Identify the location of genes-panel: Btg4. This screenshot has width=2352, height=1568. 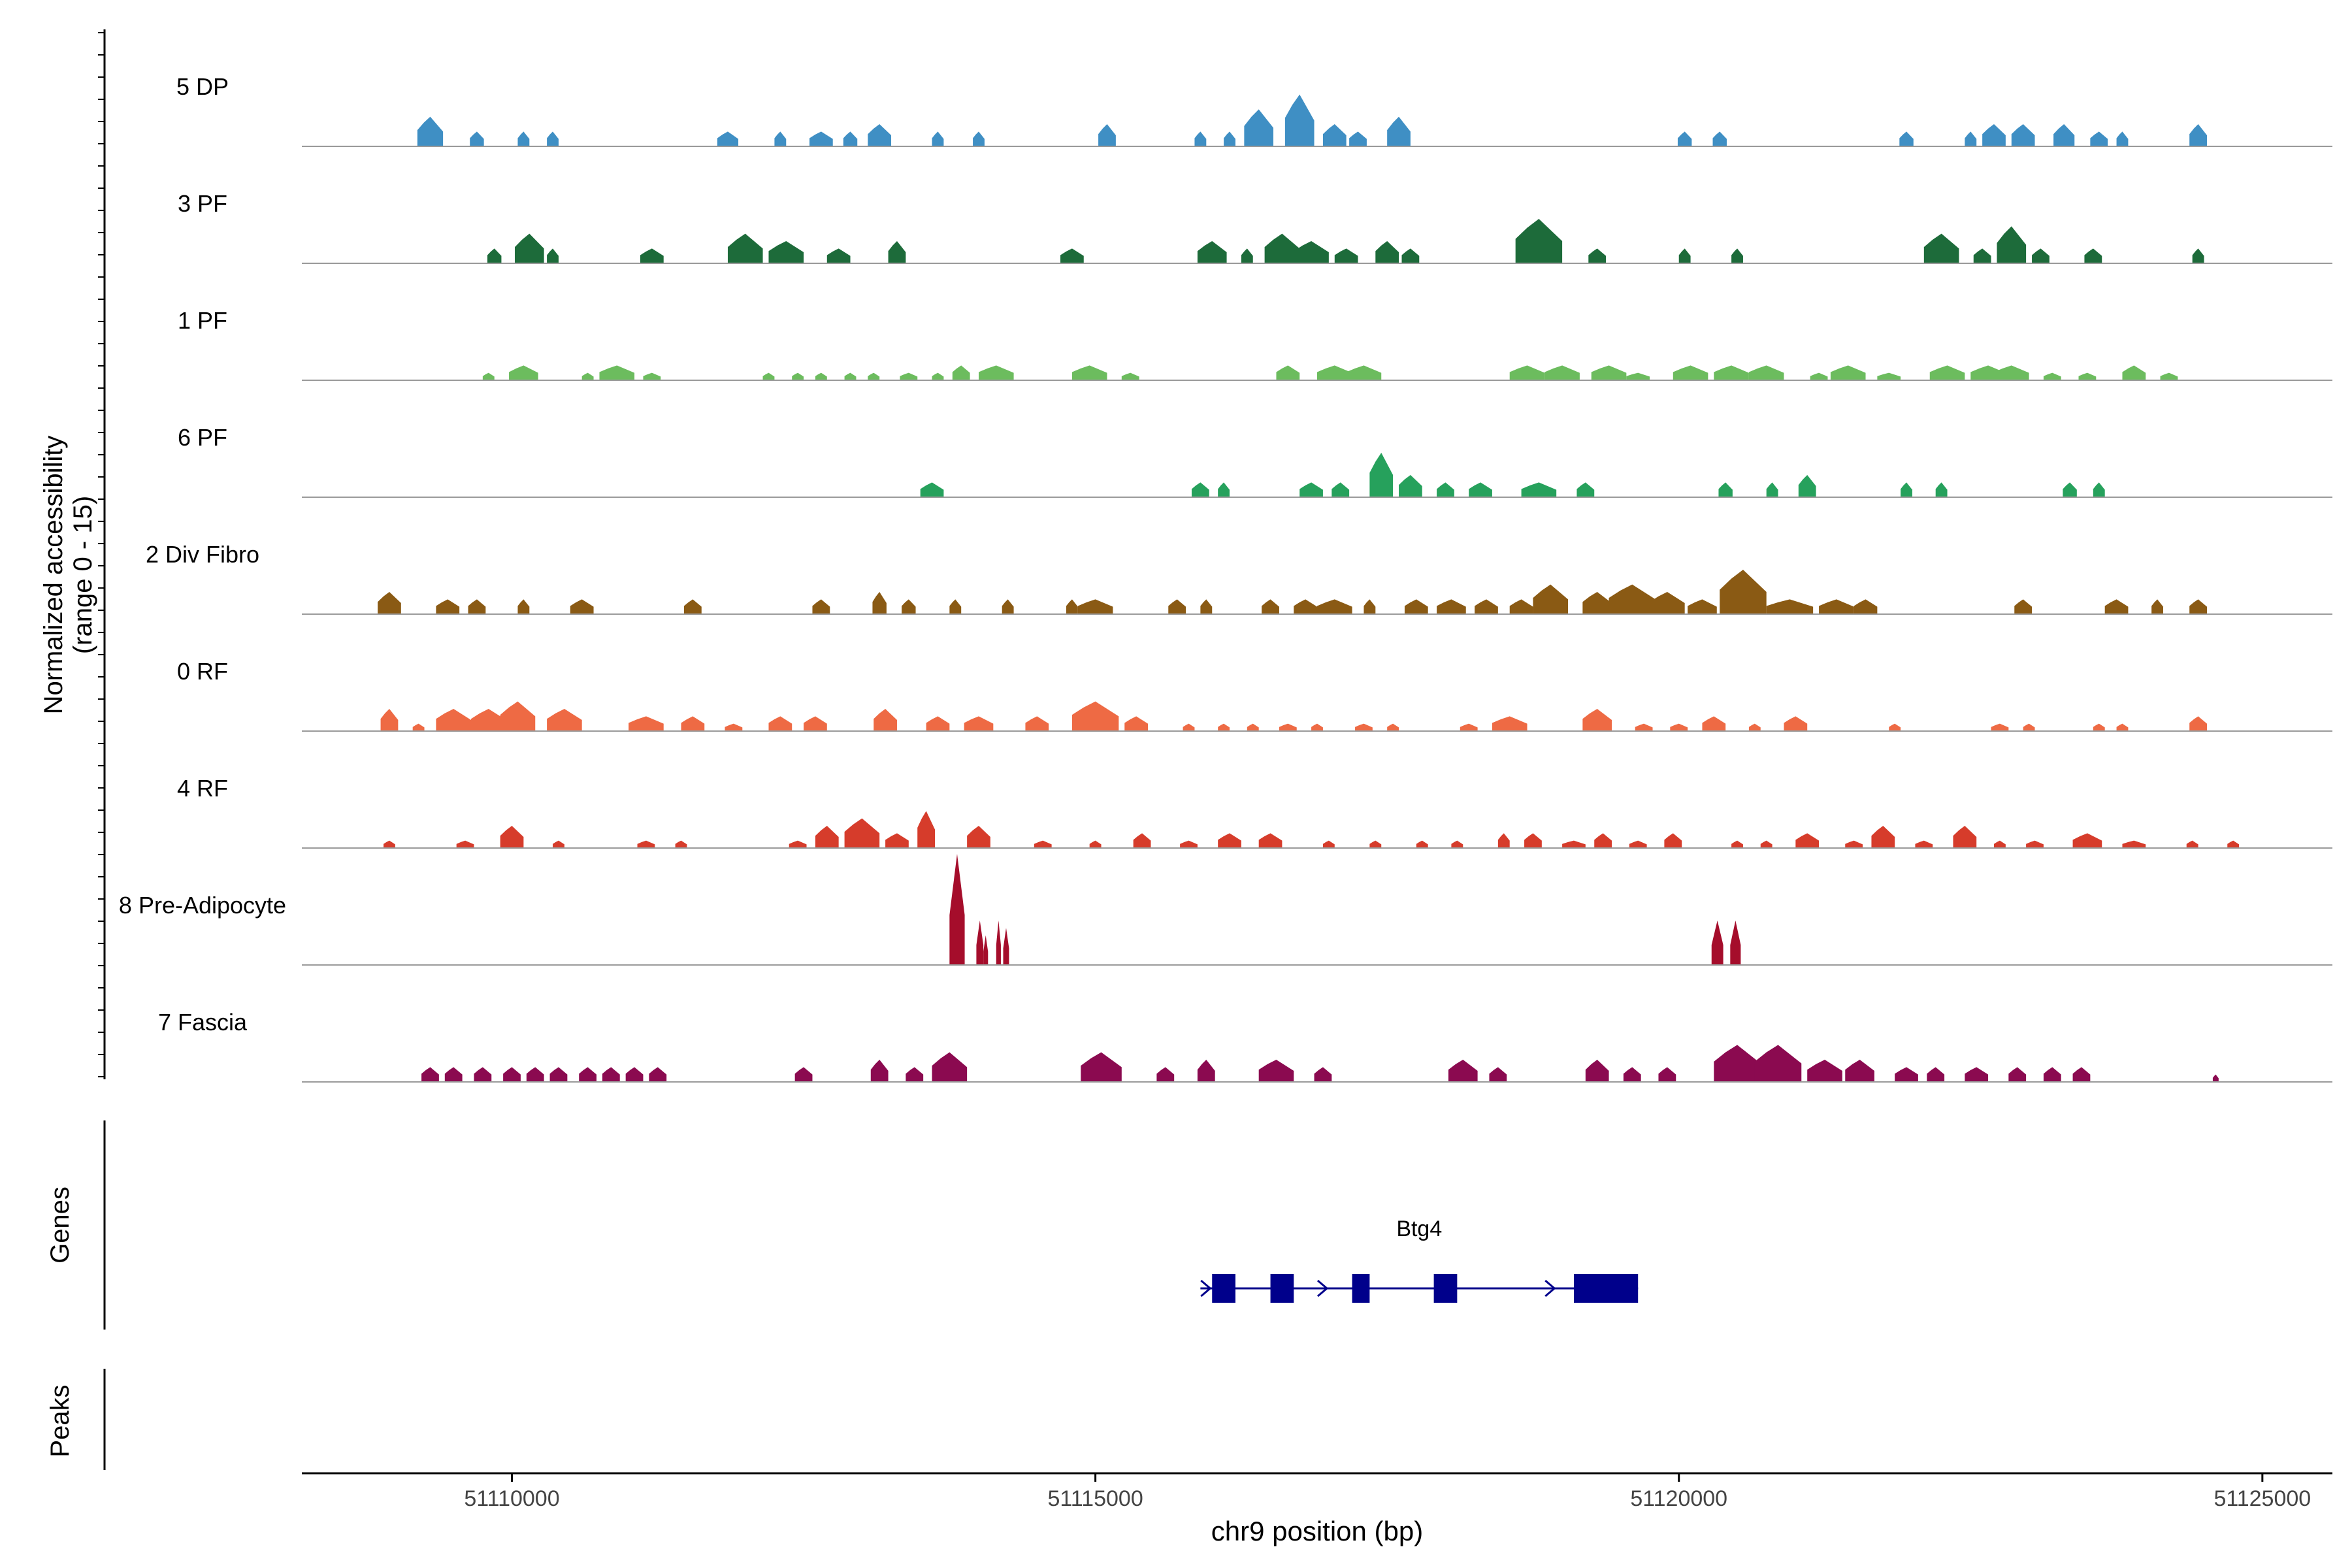
(1419, 1260).